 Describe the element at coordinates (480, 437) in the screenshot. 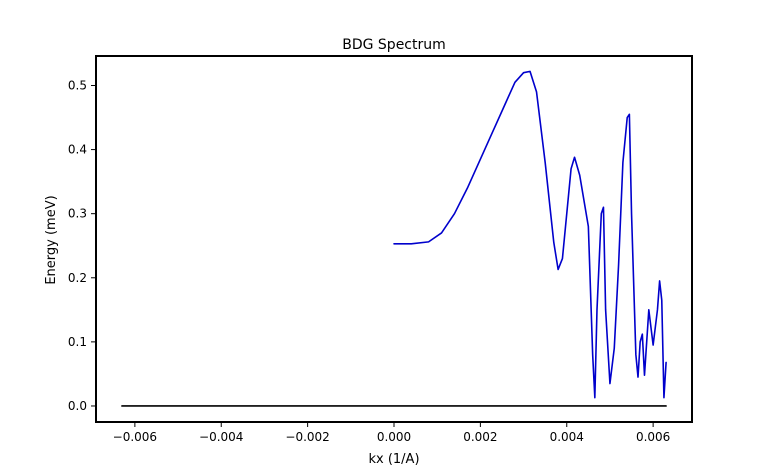

I see `x-tick-label: 0.002` at that location.